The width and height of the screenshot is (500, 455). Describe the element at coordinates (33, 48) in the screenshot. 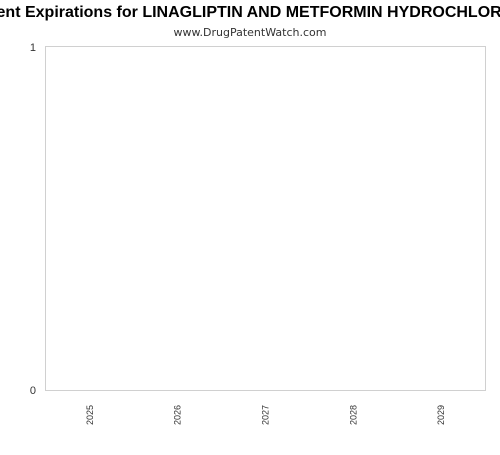

I see `y-tick-label: 1` at that location.